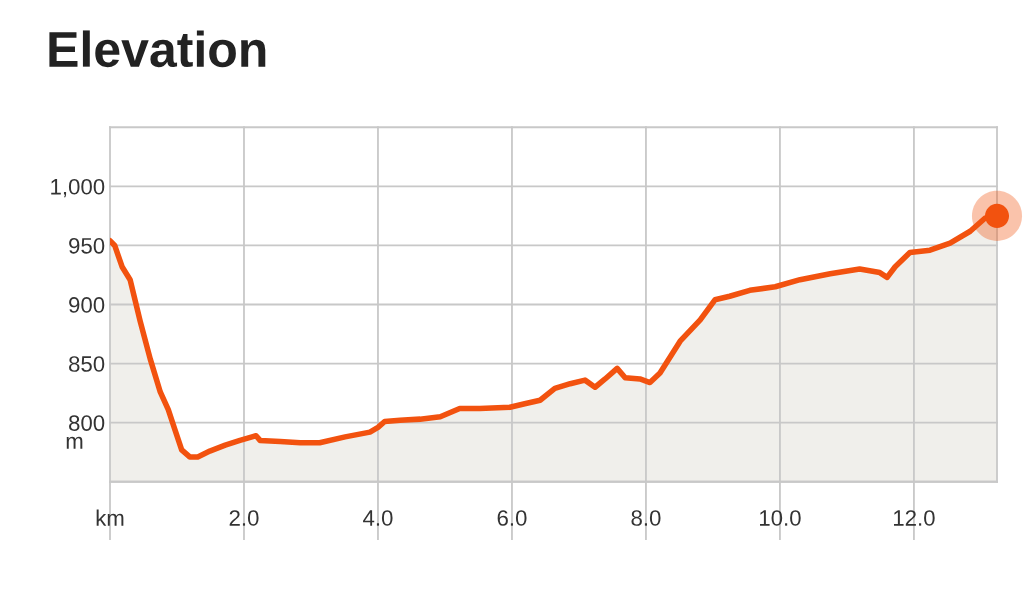 This screenshot has height=606, width=1024. What do you see at coordinates (244, 518) in the screenshot?
I see `x-tick-label: 2.0` at bounding box center [244, 518].